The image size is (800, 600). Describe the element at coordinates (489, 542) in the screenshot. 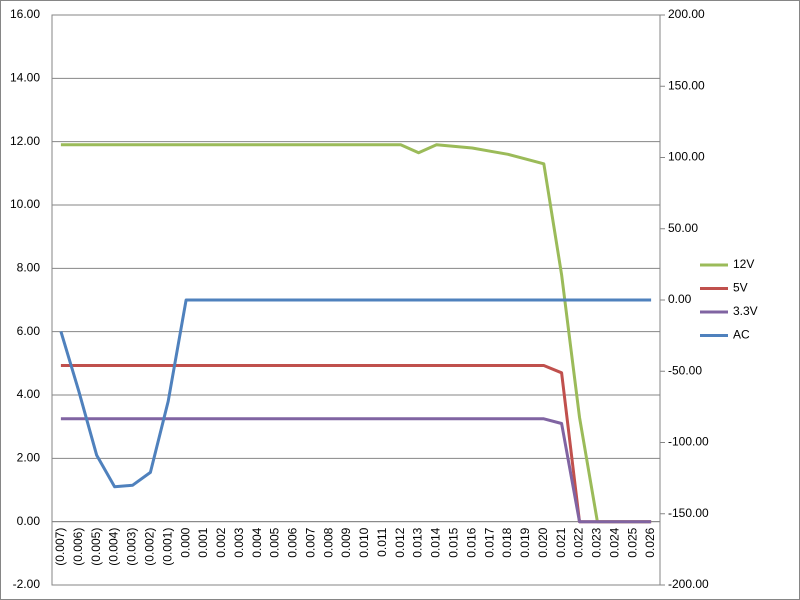

I see `x-tick-label: 0.017` at that location.